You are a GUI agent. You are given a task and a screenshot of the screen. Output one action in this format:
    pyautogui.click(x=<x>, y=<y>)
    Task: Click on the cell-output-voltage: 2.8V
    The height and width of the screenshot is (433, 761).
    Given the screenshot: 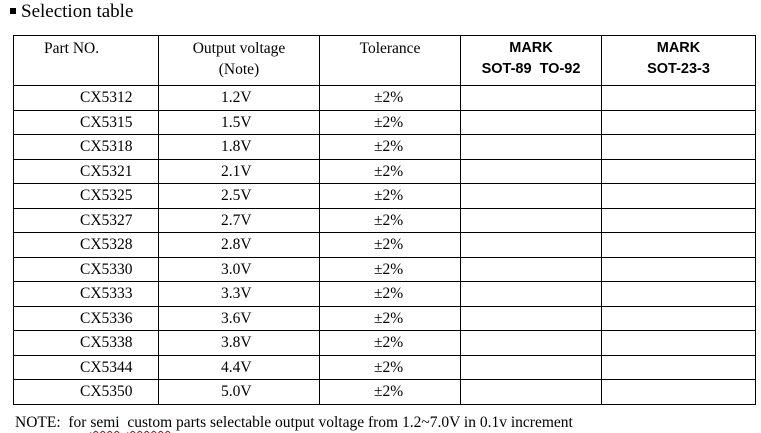 What is the action you would take?
    pyautogui.click(x=239, y=245)
    